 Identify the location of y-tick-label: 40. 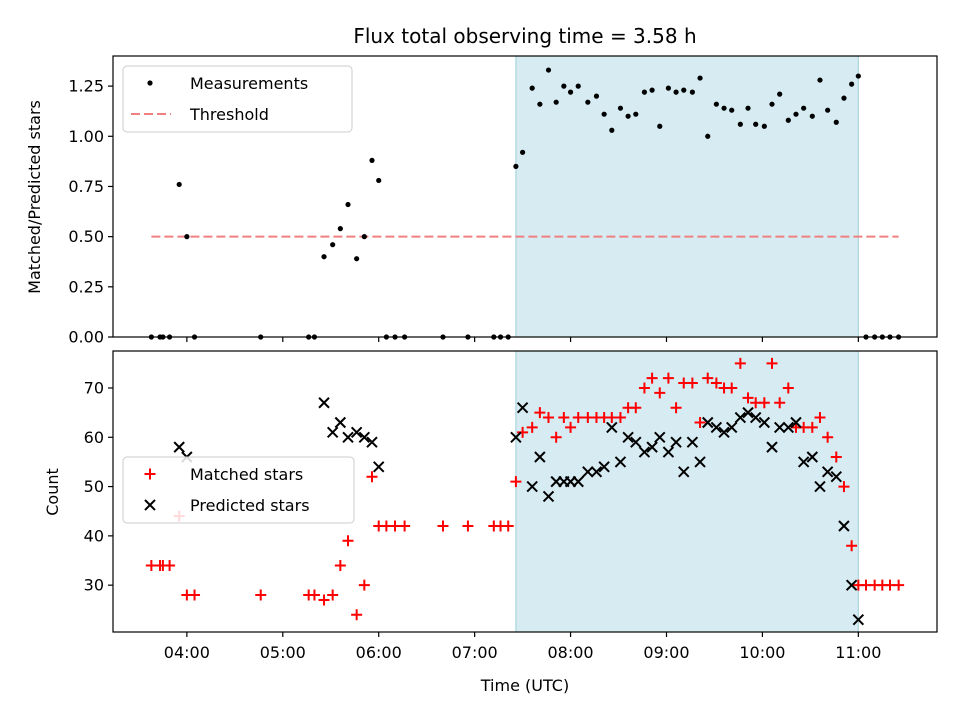
(94, 535).